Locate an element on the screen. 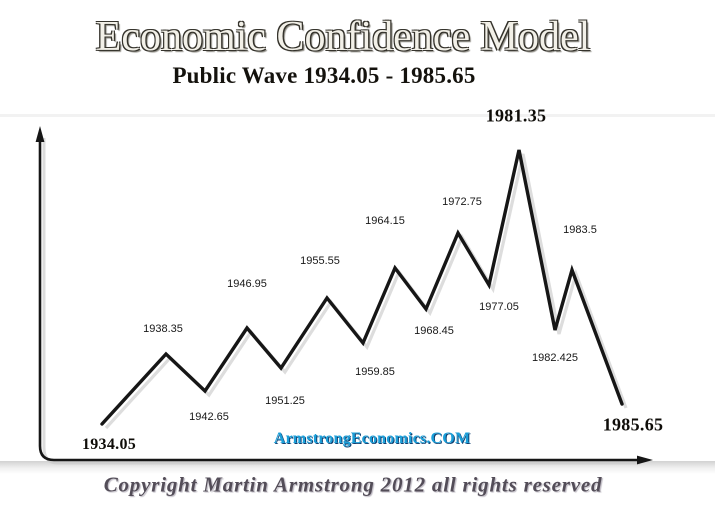 The width and height of the screenshot is (715, 522). point-label-1964.15: 1964.15 is located at coordinates (385, 221).